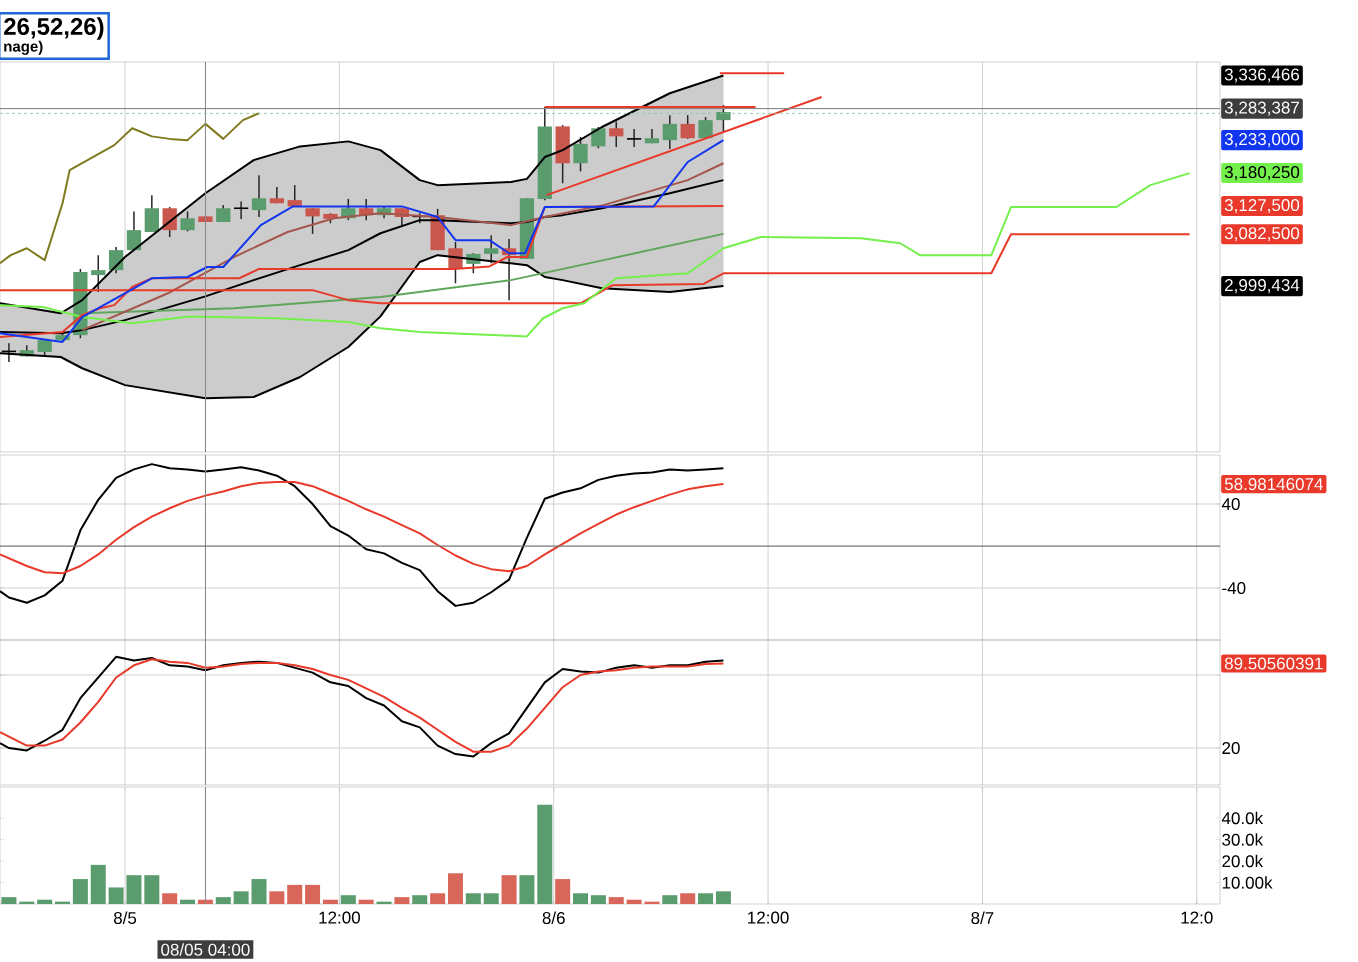  What do you see at coordinates (1261, 108) in the screenshot?
I see `ref-line-label: 3,283,387` at bounding box center [1261, 108].